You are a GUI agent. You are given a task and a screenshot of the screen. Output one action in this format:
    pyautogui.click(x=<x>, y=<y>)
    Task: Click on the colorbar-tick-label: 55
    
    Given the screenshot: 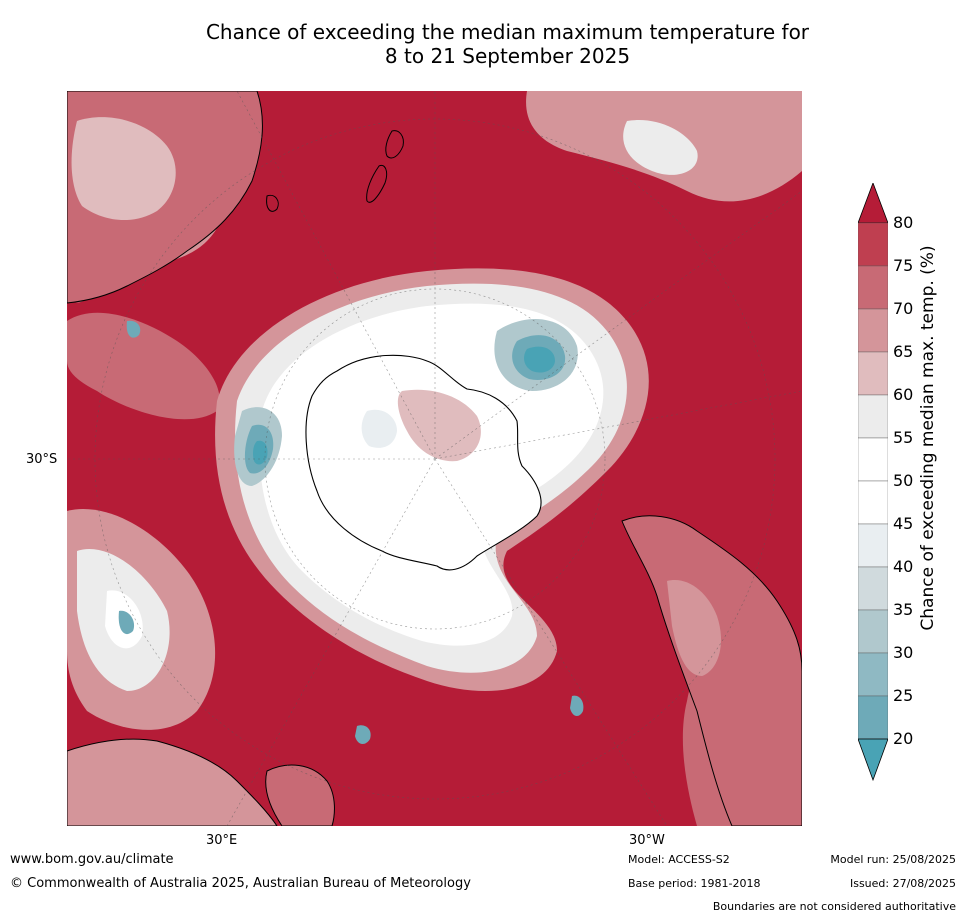 What is the action you would take?
    pyautogui.click(x=903, y=437)
    